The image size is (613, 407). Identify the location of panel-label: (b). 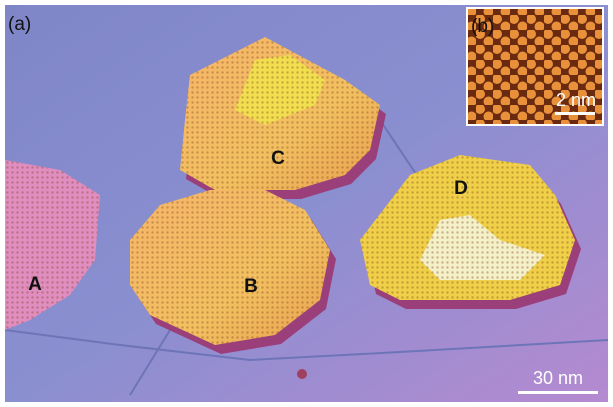
(482, 26).